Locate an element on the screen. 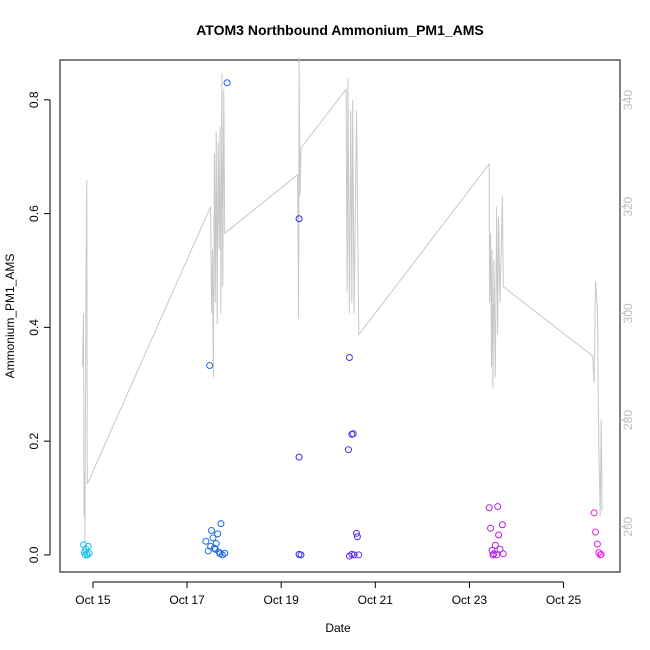 The width and height of the screenshot is (650, 650). y-left-tick-label: 0.4 is located at coordinates (34, 327).